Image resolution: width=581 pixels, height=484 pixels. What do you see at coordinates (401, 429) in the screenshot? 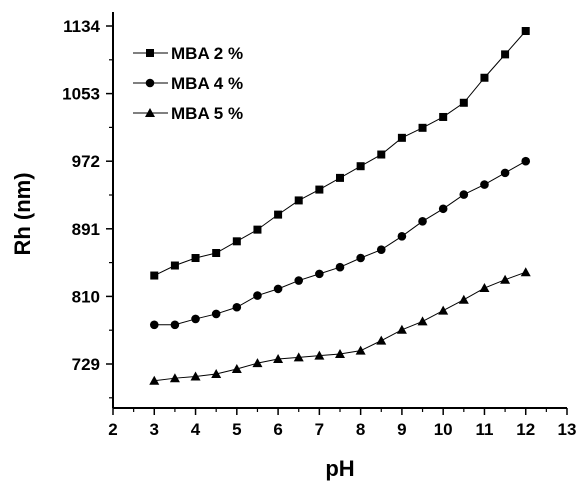
I see `x-tick-label: 9` at bounding box center [401, 429].